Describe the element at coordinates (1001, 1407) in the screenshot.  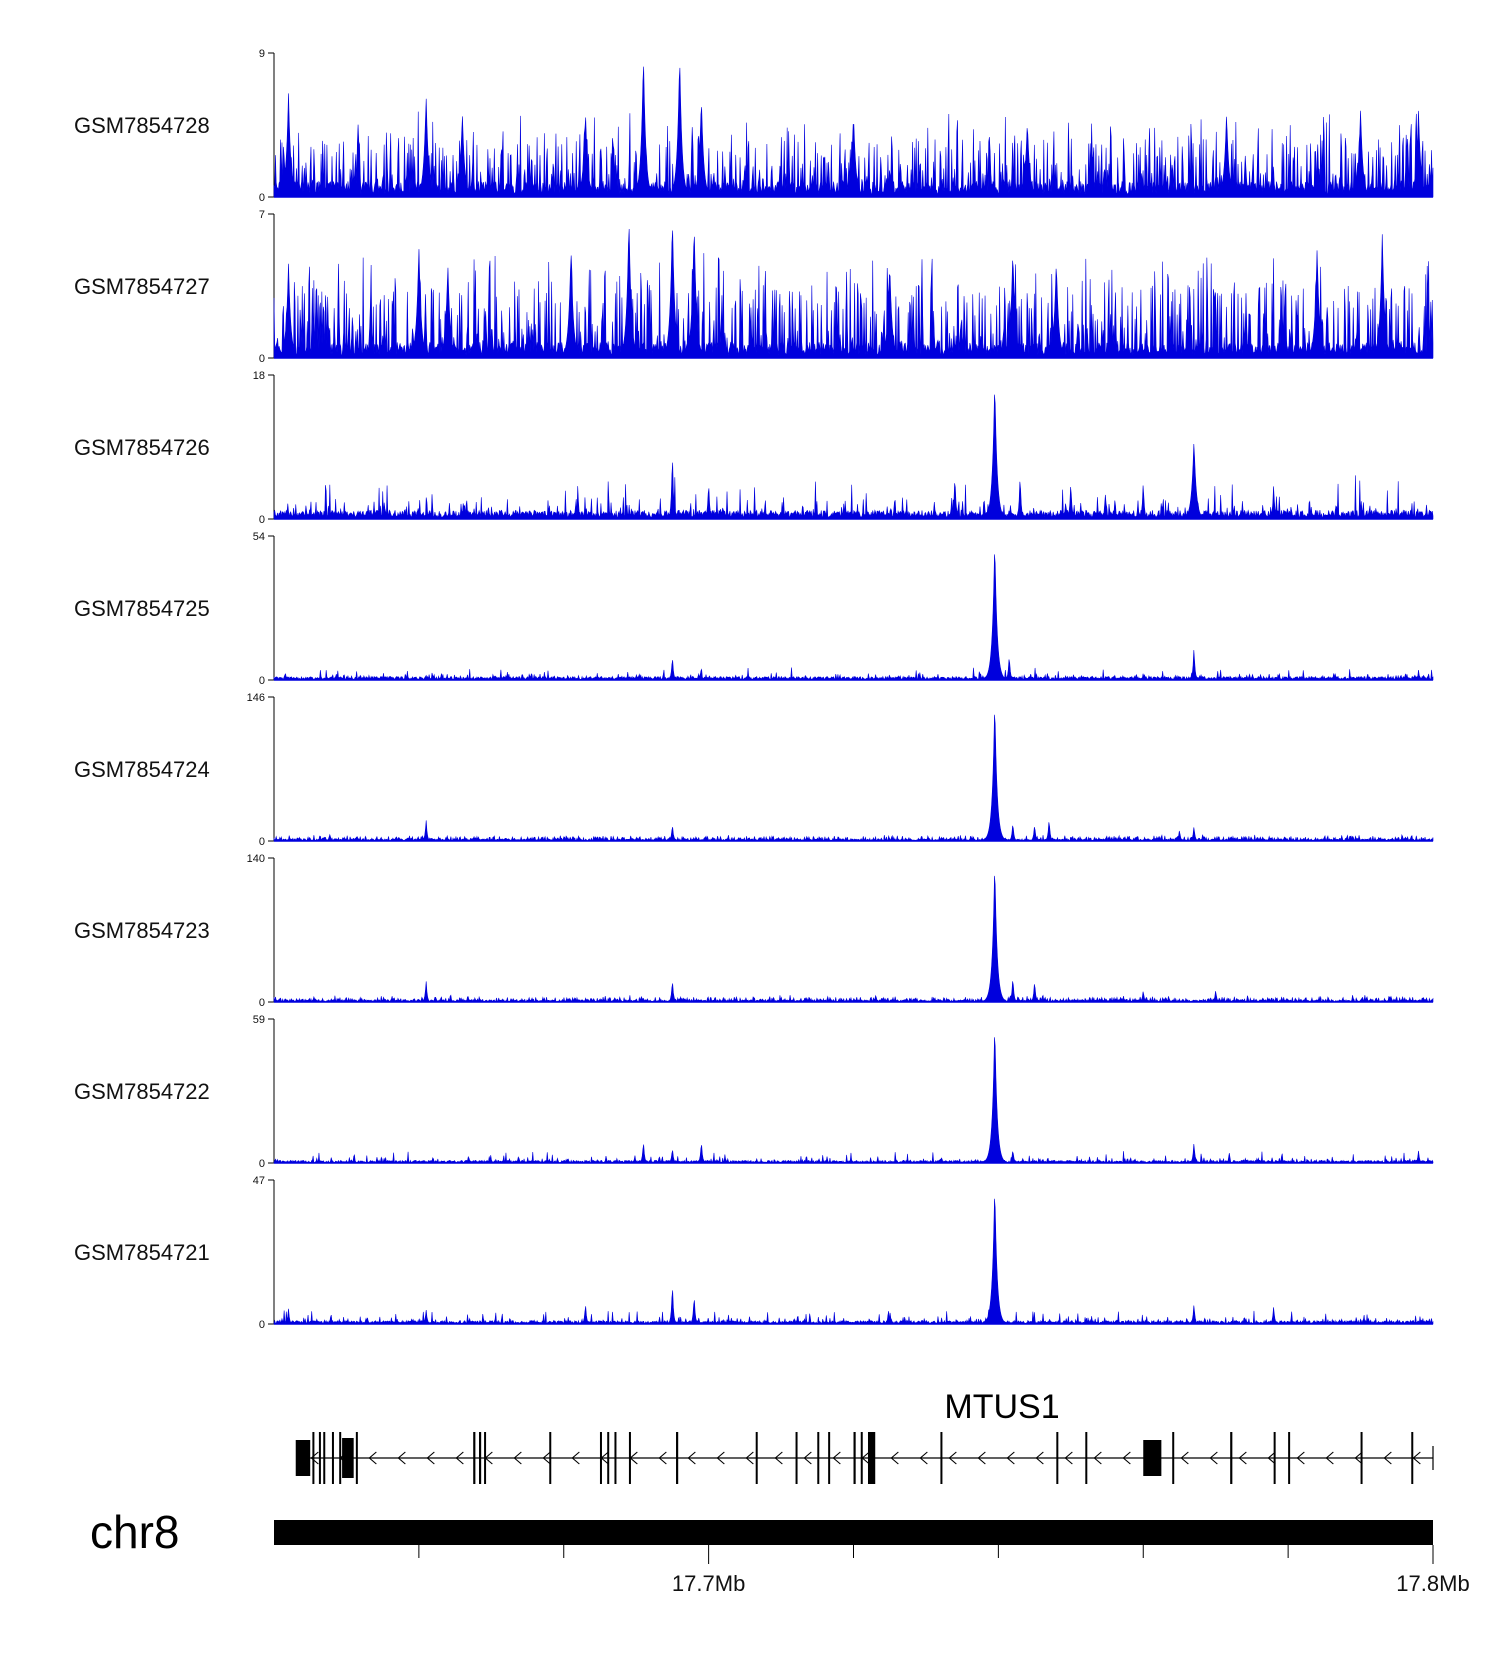
I see `gene-name-label: MTUS1` at that location.